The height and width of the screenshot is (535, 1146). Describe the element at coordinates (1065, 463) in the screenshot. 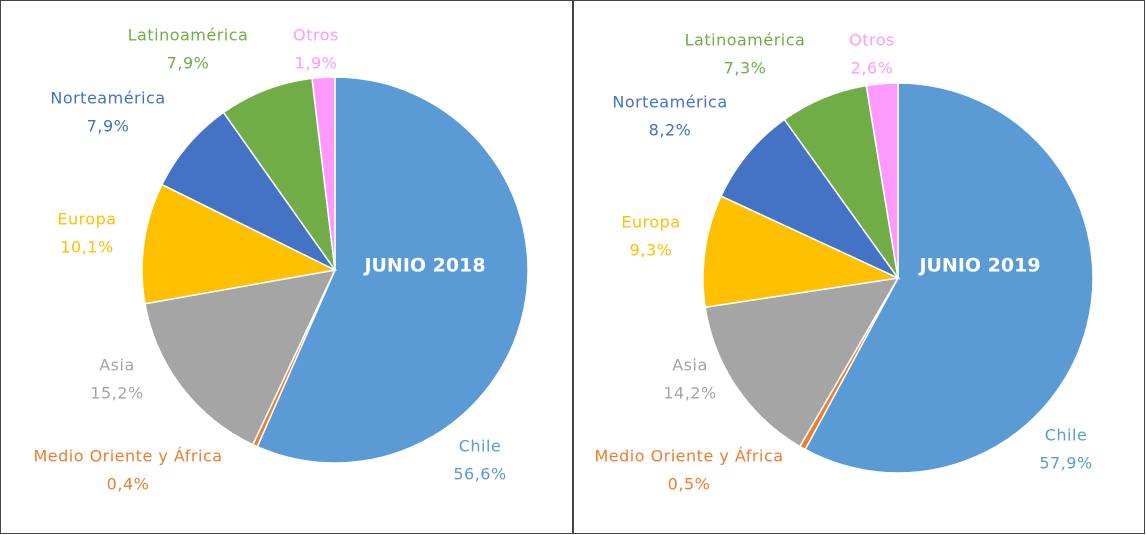

I see `slice-value-label: 57,9%` at that location.